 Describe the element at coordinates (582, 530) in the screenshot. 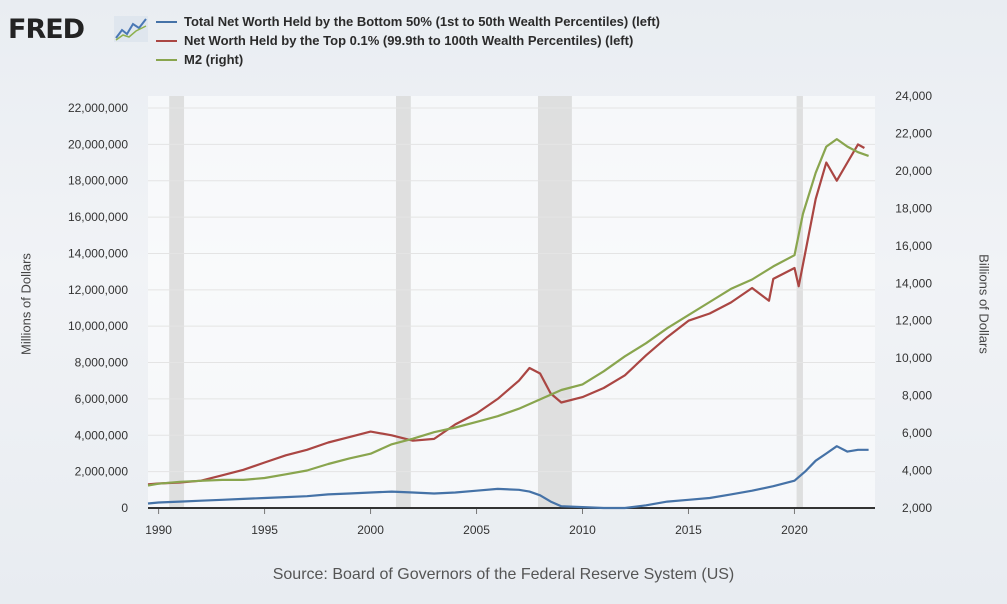

I see `x-tick-label: 2010` at that location.